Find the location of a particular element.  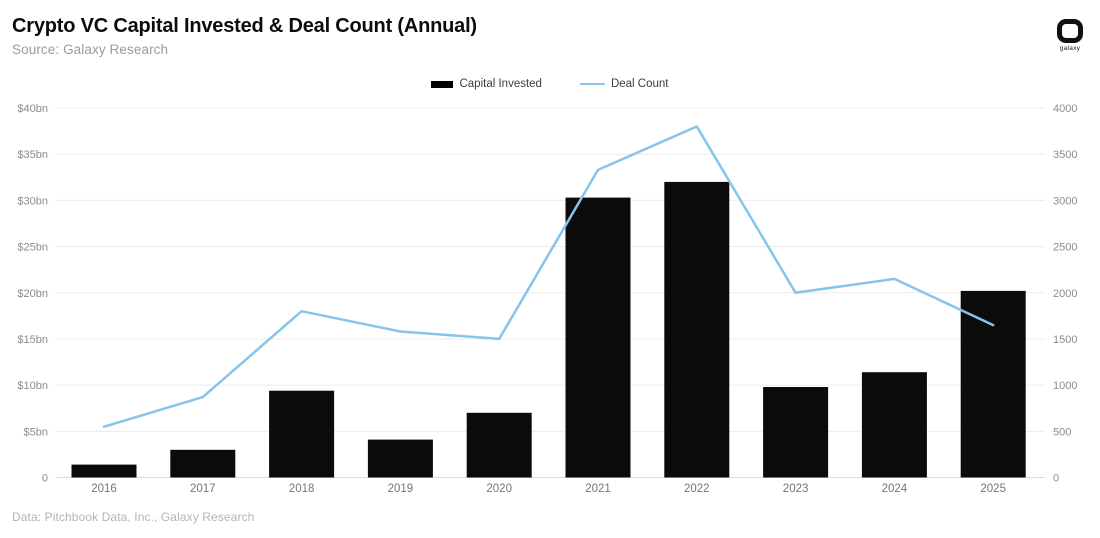

bar-swatch-icon is located at coordinates (442, 84).